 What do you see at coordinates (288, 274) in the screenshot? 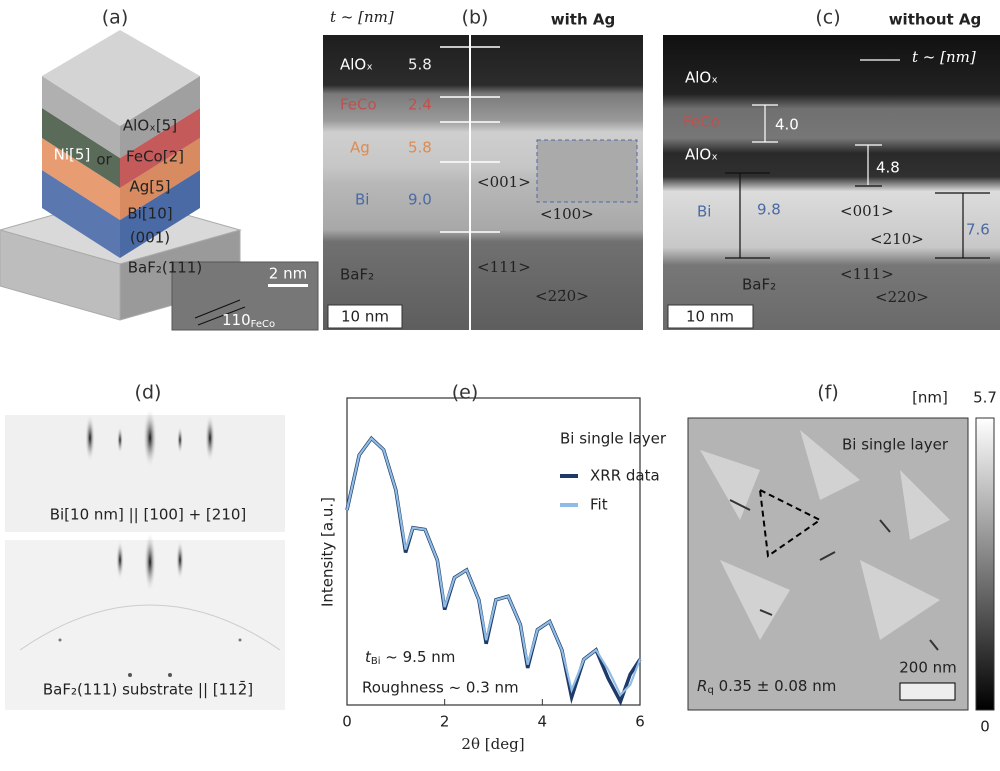
I see `scale-label: 2 nm` at bounding box center [288, 274].